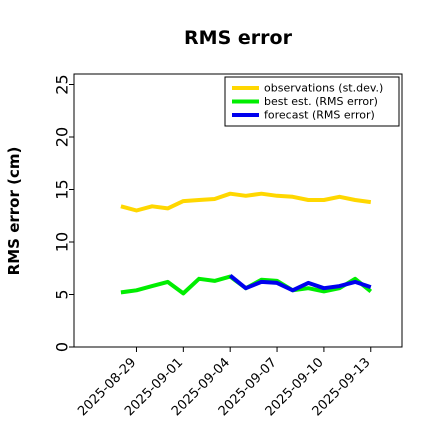  I want to click on y-axis-ticks: 0 5 10 15 20 25, so click(63, 213).